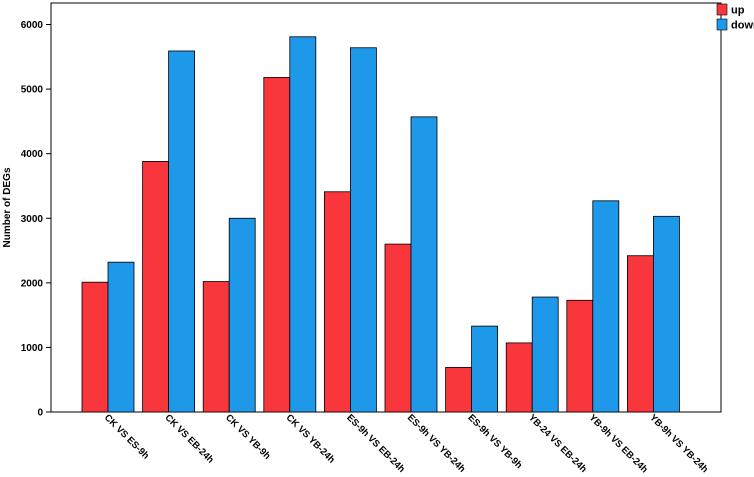 The width and height of the screenshot is (754, 477). Describe the element at coordinates (436, 443) in the screenshot. I see `x-category-label: ES-9h VS YB-24h` at that location.